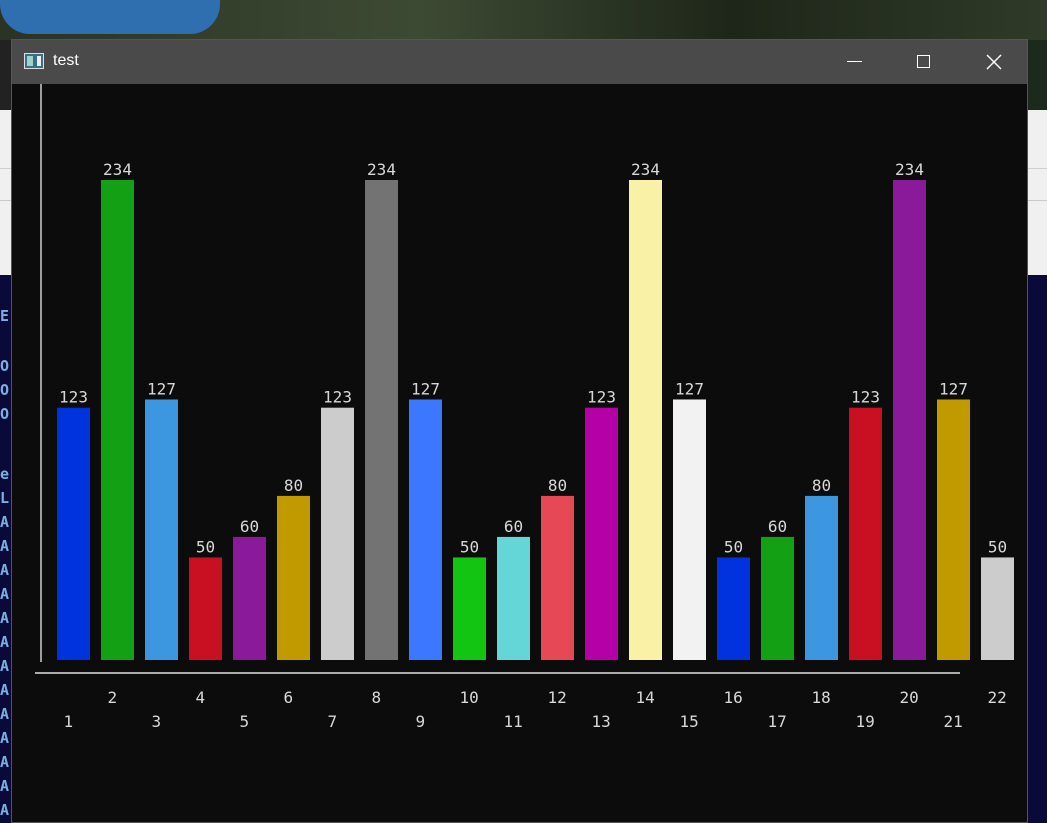 This screenshot has height=823, width=1047. What do you see at coordinates (865, 721) in the screenshot?
I see `x-tick-label-19: 19` at bounding box center [865, 721].